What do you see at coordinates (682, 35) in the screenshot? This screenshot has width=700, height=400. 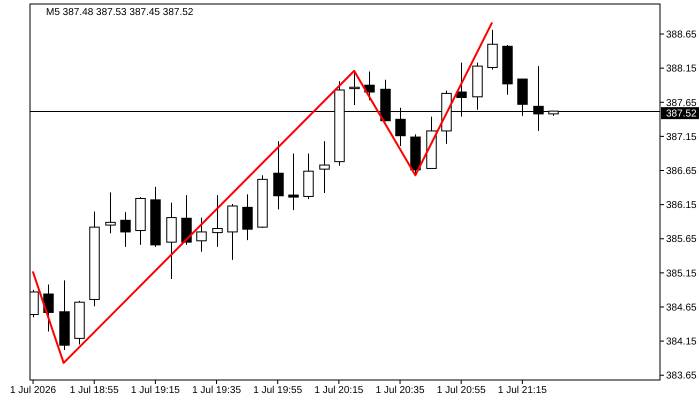 I see `y-tick-label: 388.65` at bounding box center [682, 35].